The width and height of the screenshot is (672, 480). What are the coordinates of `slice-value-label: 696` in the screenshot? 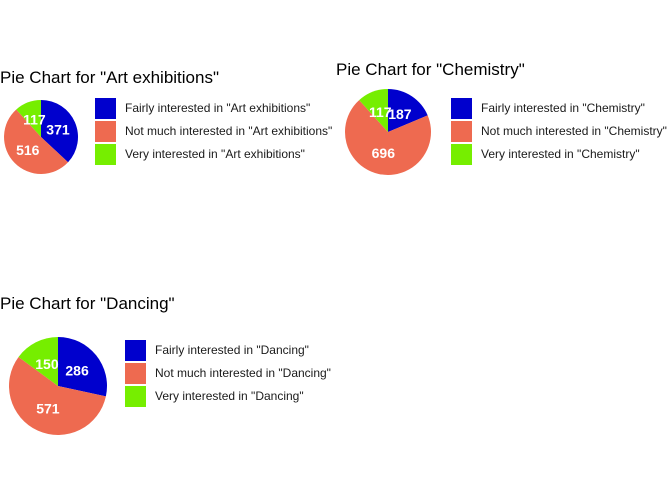 It's located at (384, 153).